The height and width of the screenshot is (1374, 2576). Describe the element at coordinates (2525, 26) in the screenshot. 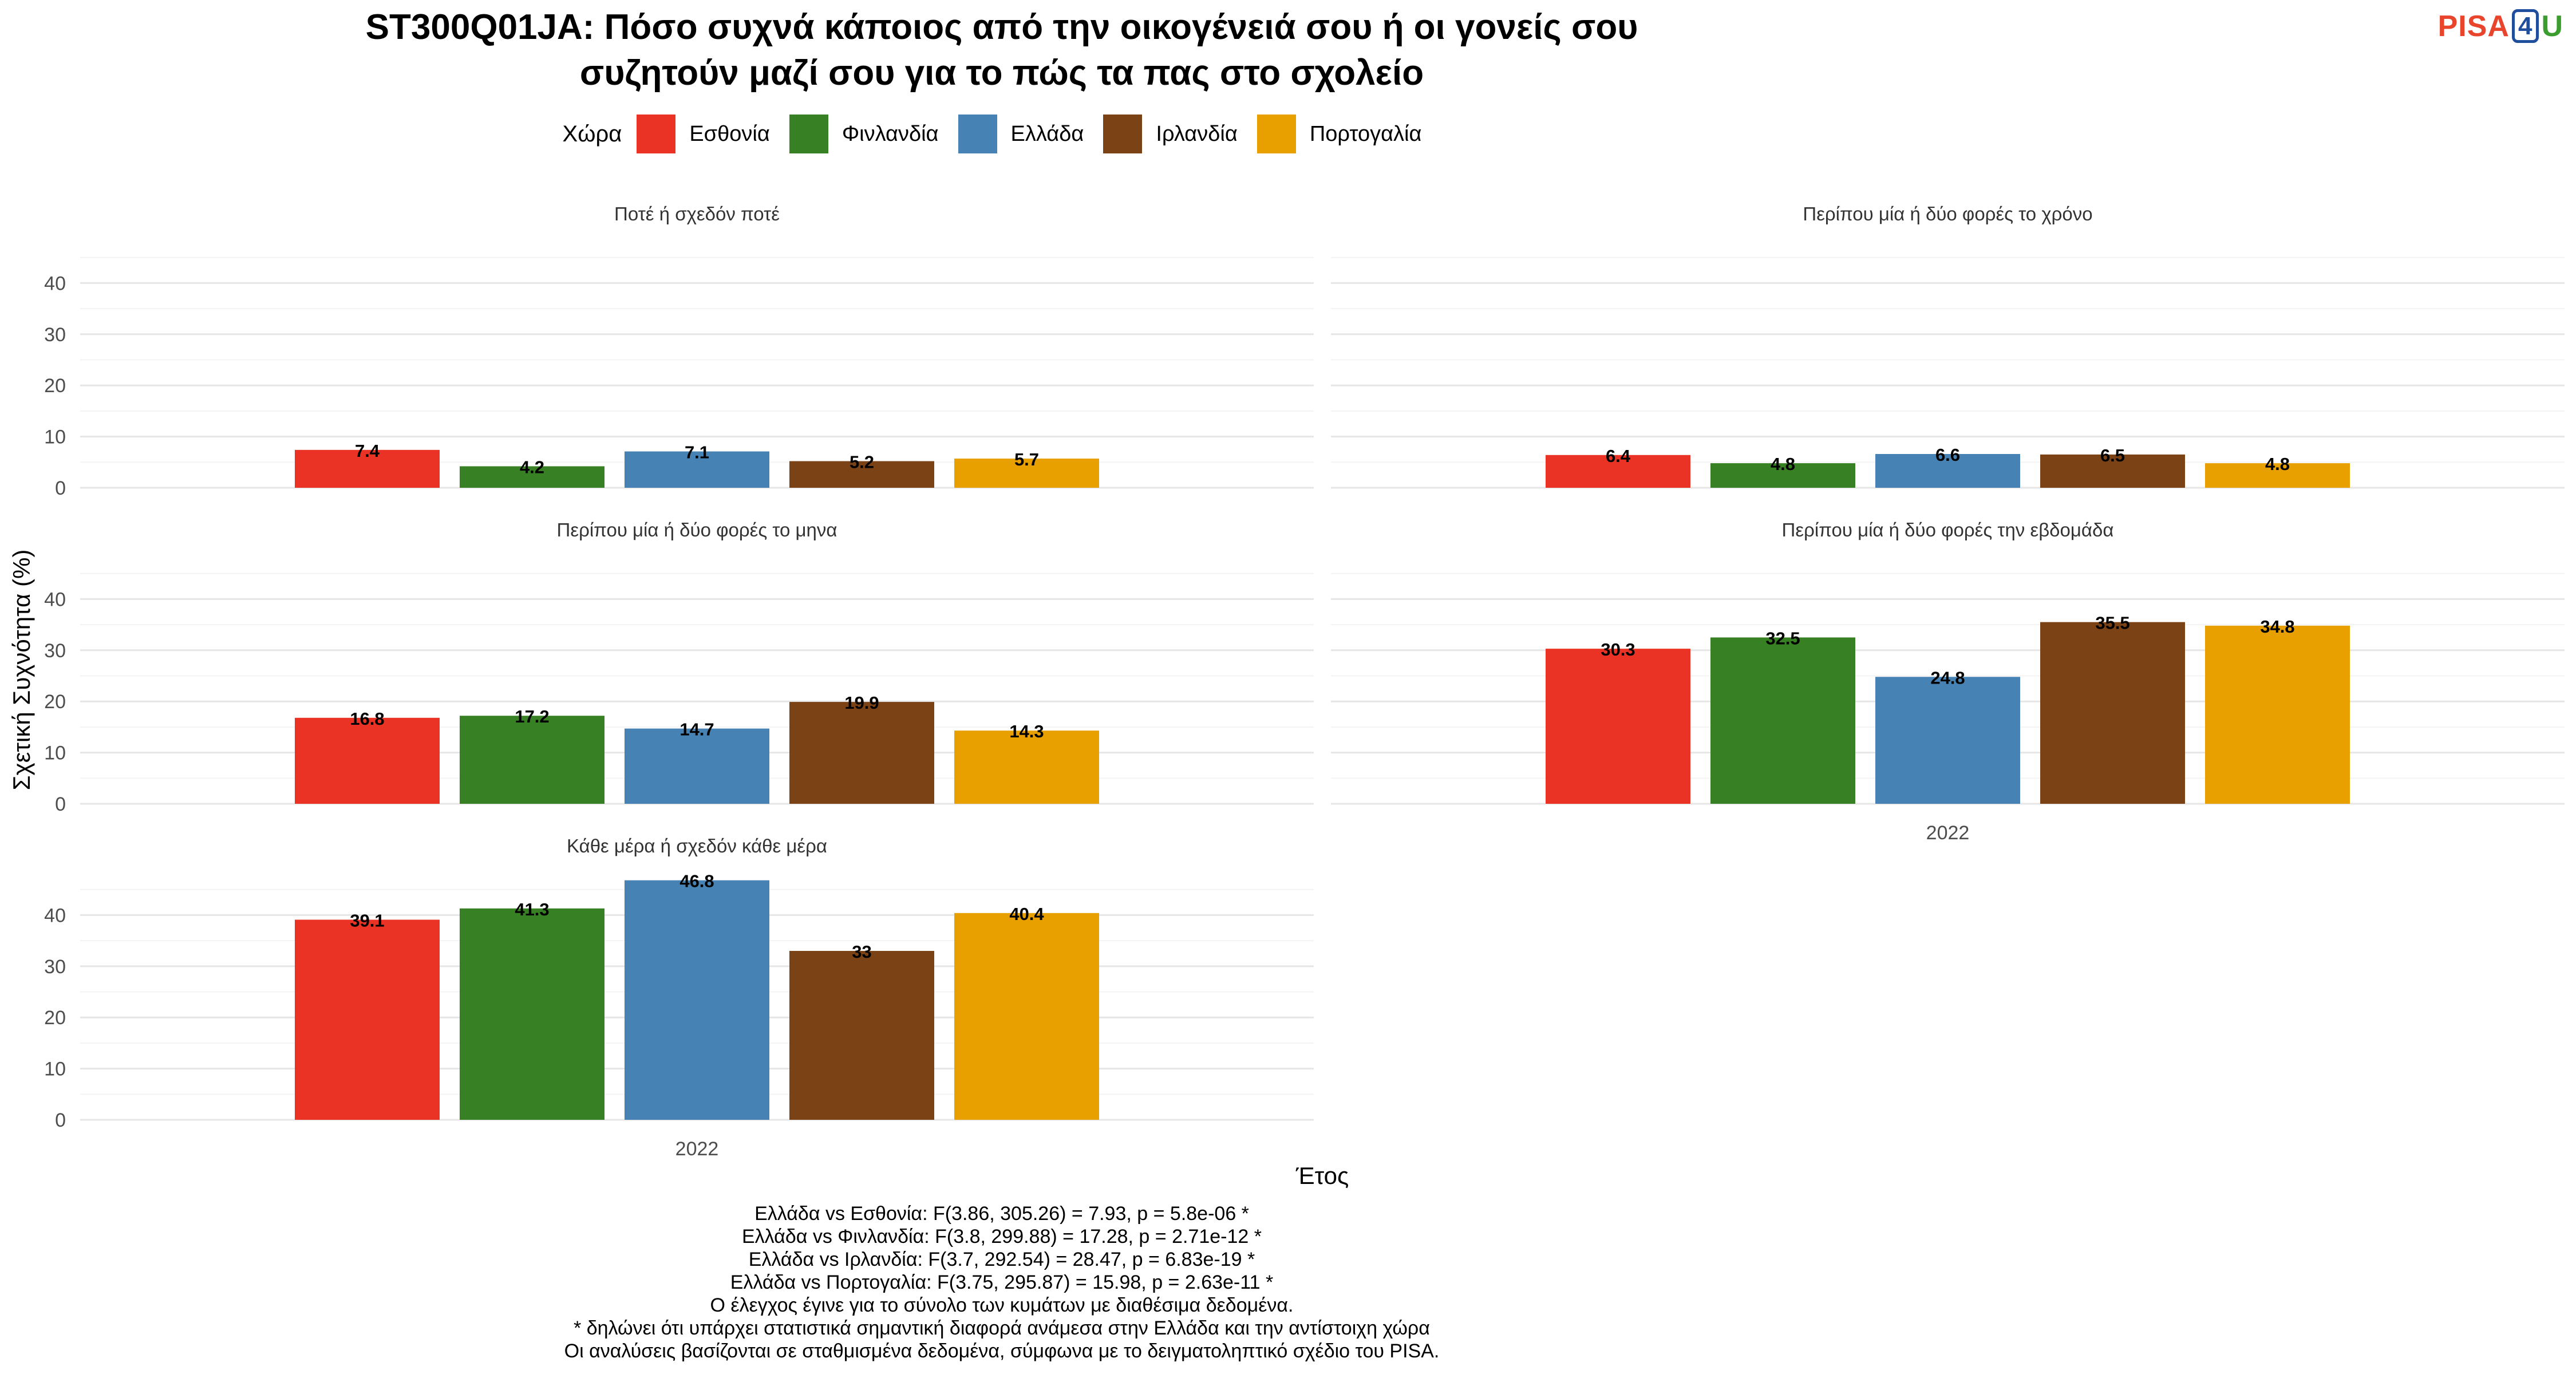

I see `logo-text-4: 4` at that location.